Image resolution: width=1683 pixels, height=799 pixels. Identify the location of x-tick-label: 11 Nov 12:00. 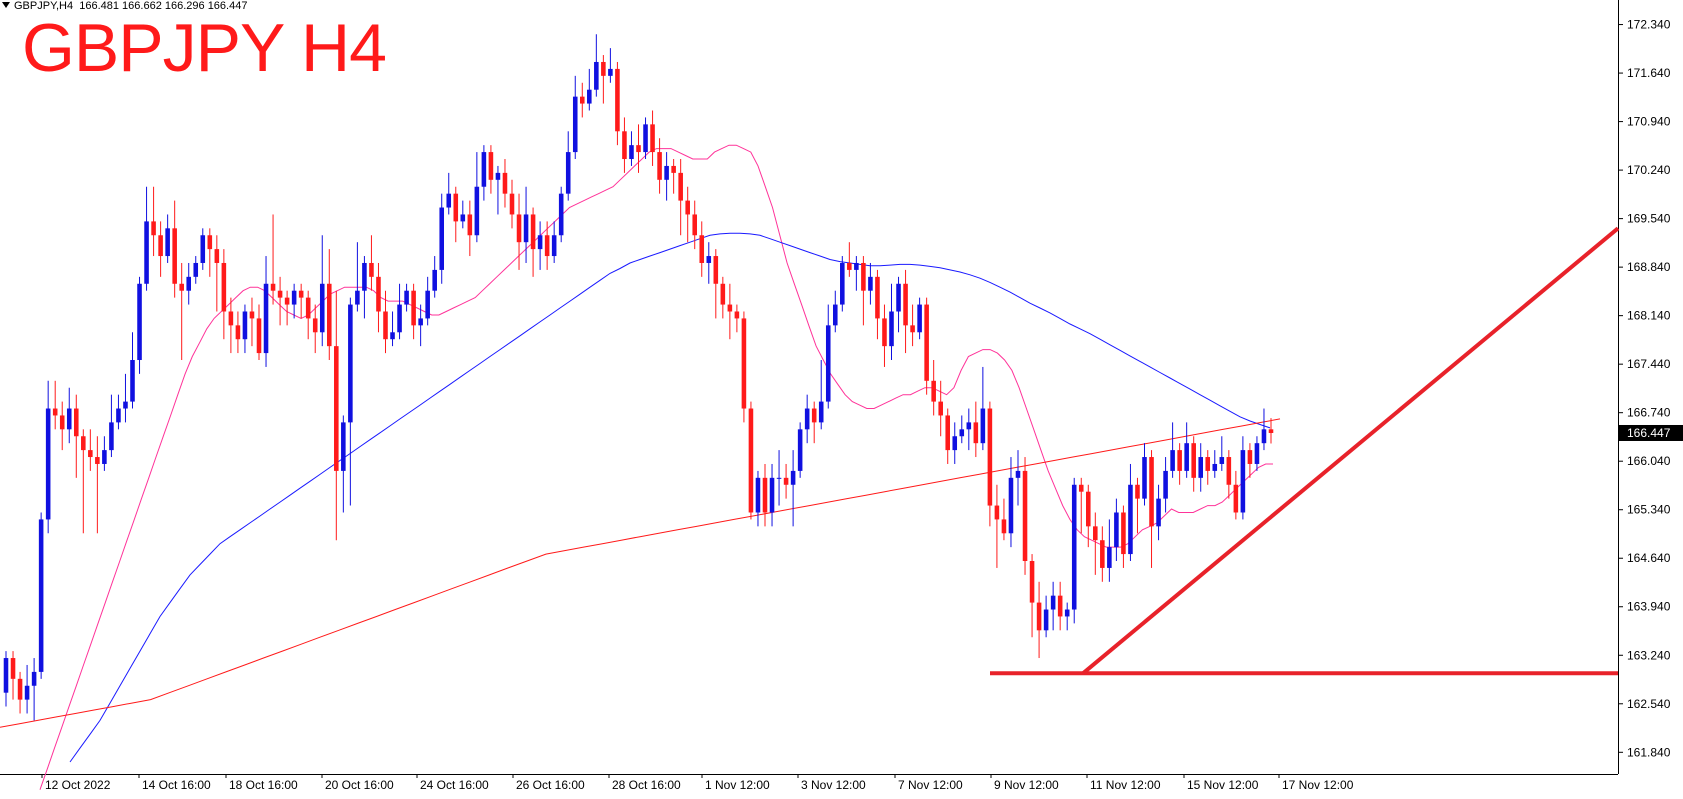
(1125, 785).